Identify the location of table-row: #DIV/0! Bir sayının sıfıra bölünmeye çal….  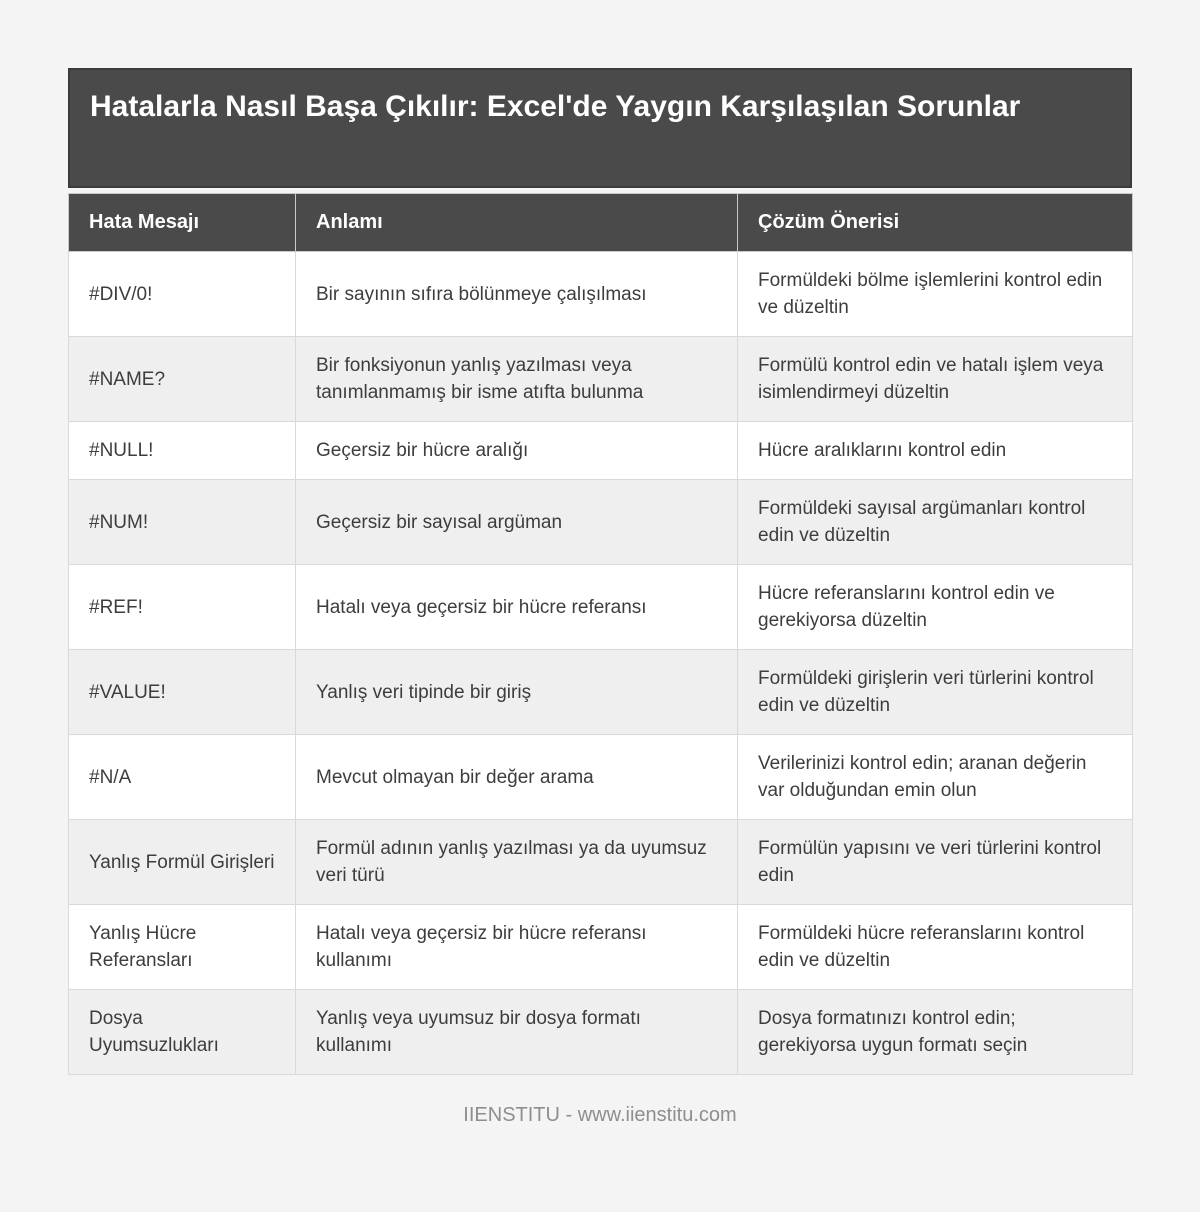
(600, 294).